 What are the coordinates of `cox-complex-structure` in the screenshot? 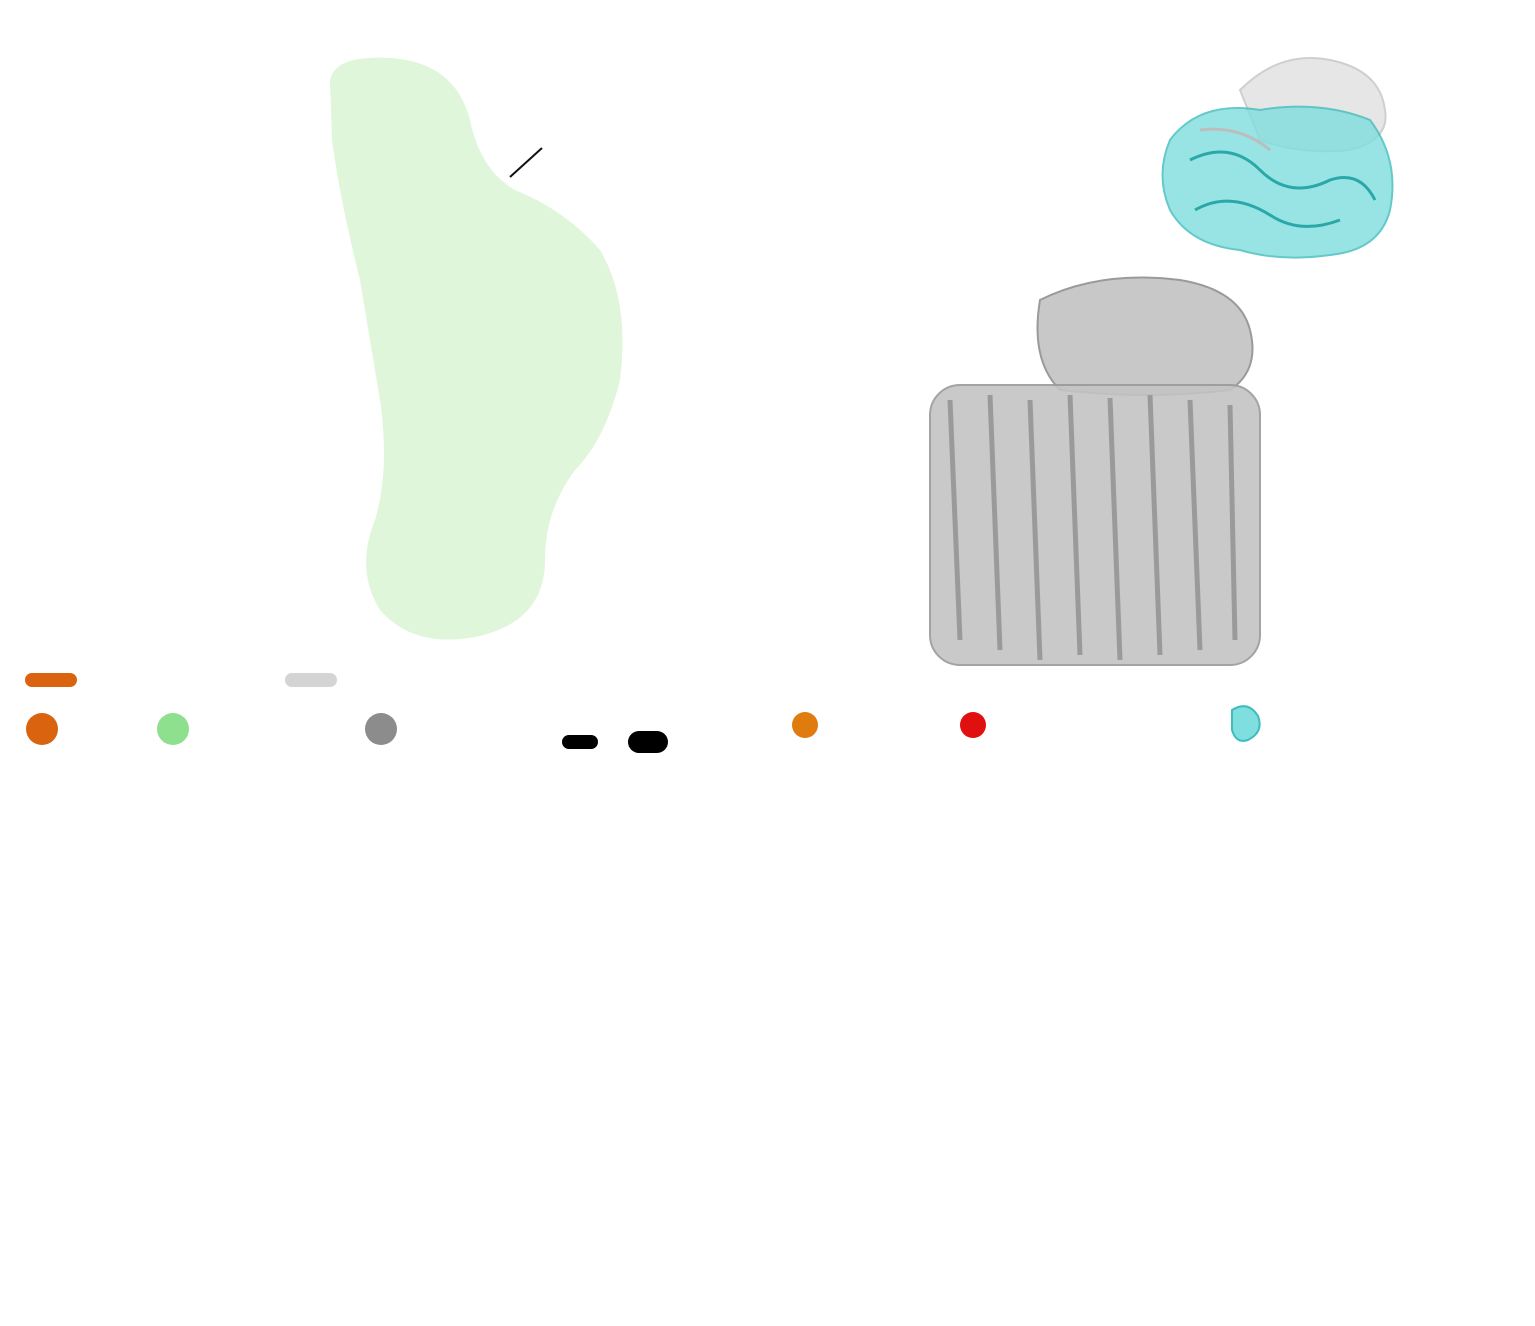 It's located at (1095, 471).